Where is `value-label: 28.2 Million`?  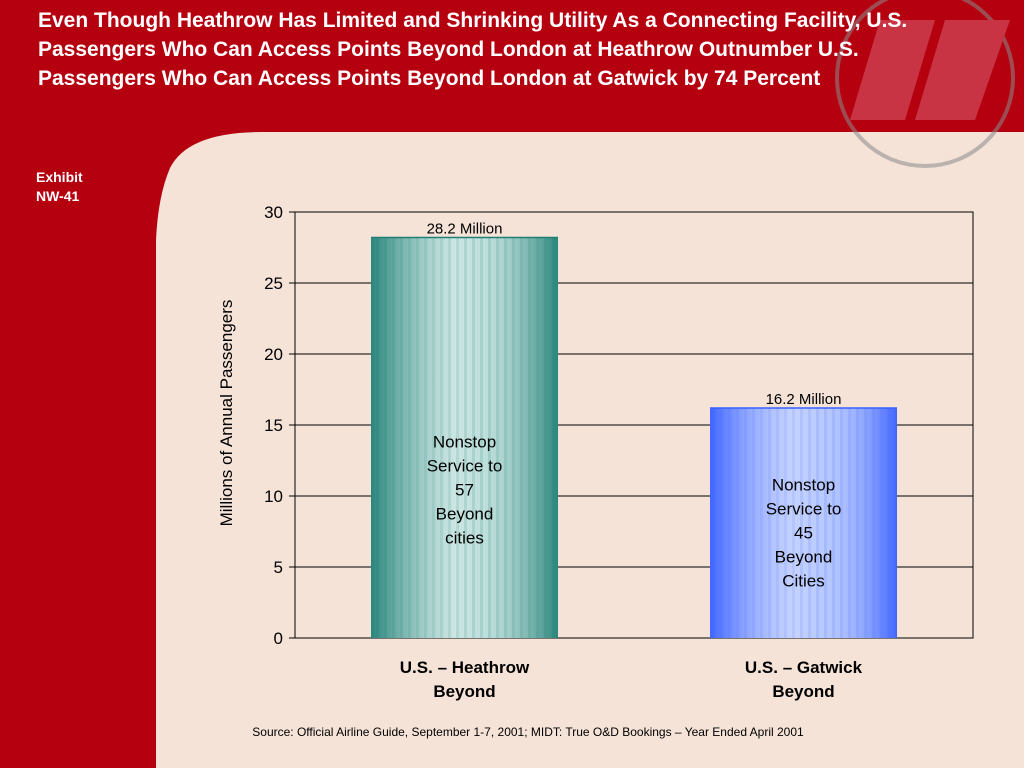 value-label: 28.2 Million is located at coordinates (465, 229).